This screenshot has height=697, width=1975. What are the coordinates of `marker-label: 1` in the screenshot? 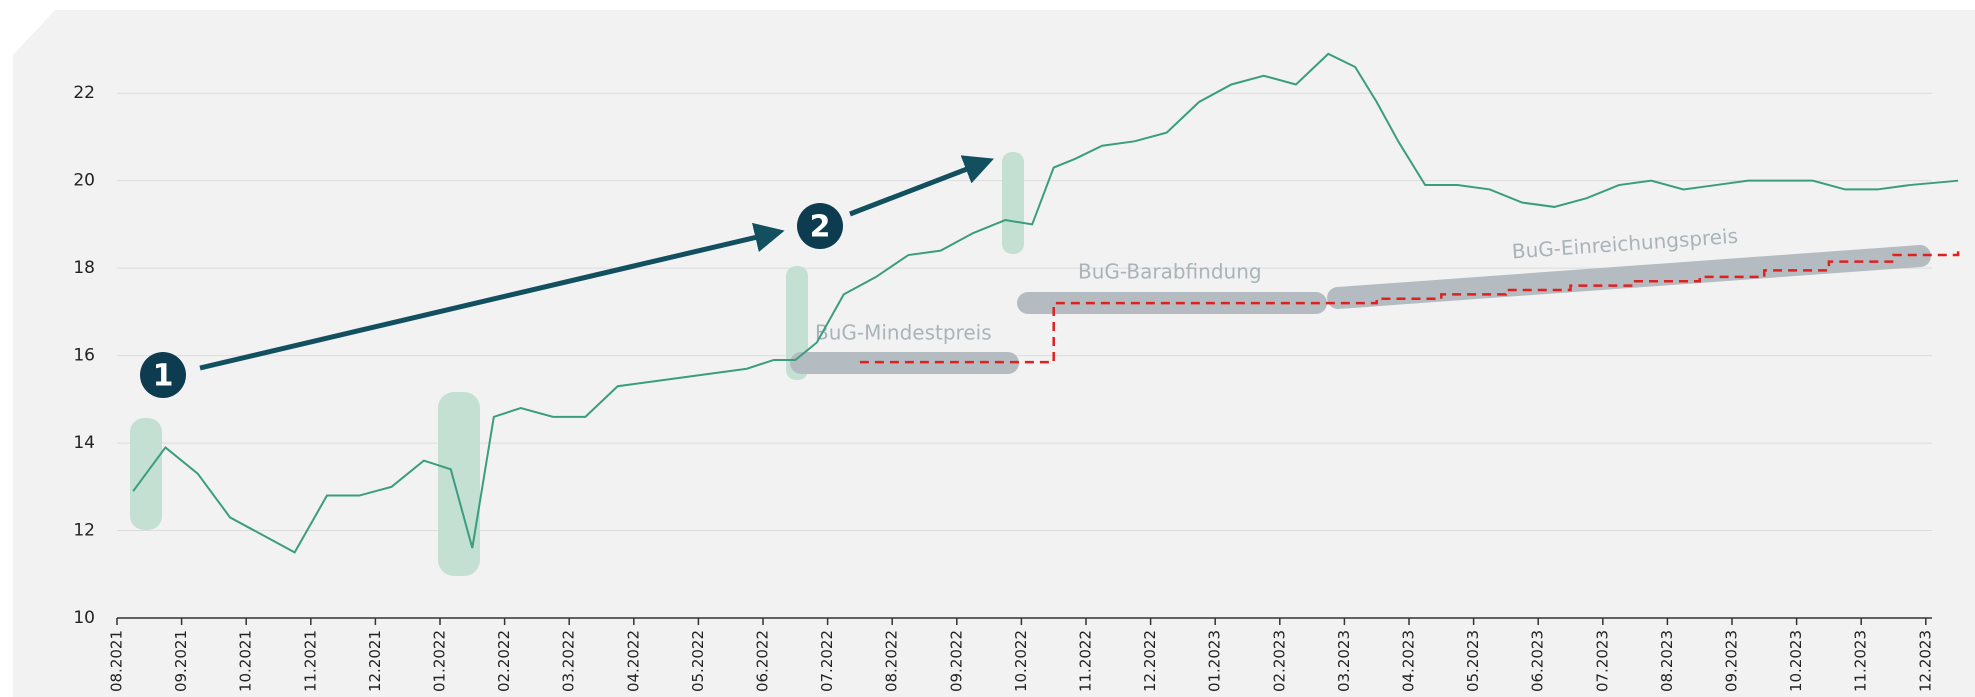 It's located at (163, 376).